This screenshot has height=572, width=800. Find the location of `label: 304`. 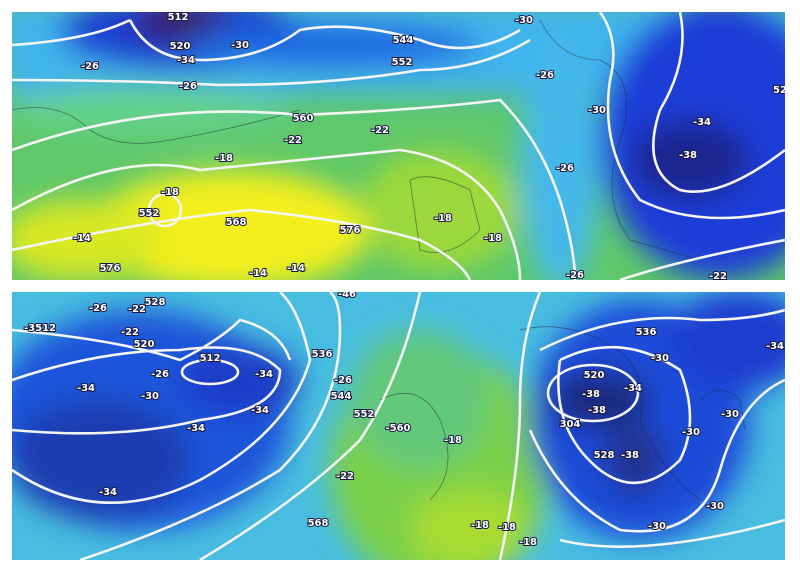

label: 304 is located at coordinates (570, 424).